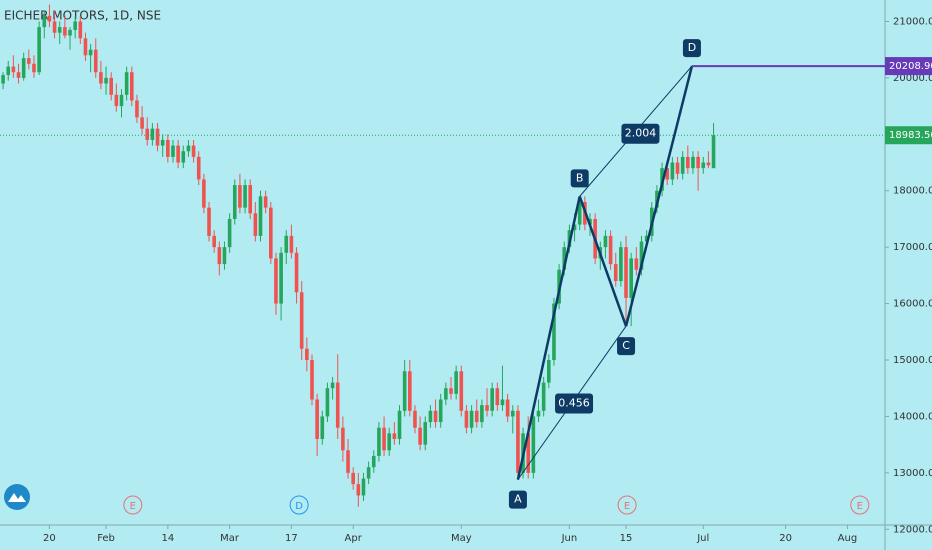  Describe the element at coordinates (569, 538) in the screenshot. I see `x-tick-label: Jun` at that location.